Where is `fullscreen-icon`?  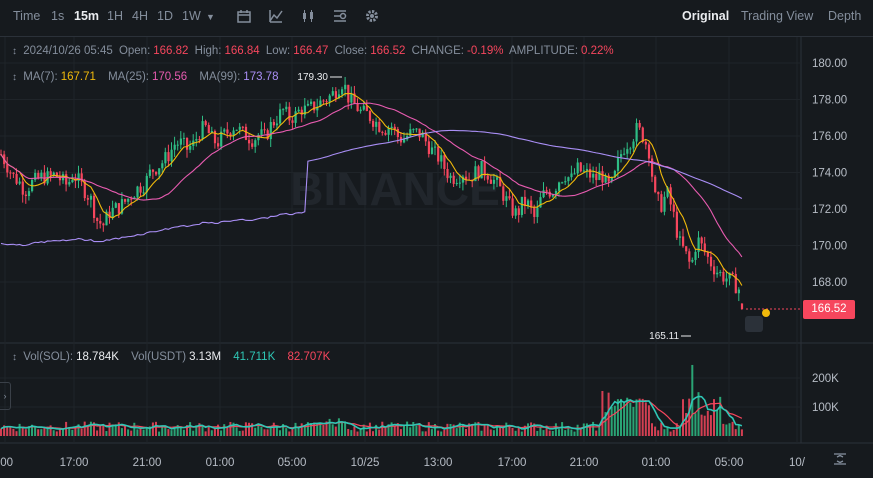
fullscreen-icon is located at coordinates (840, 459).